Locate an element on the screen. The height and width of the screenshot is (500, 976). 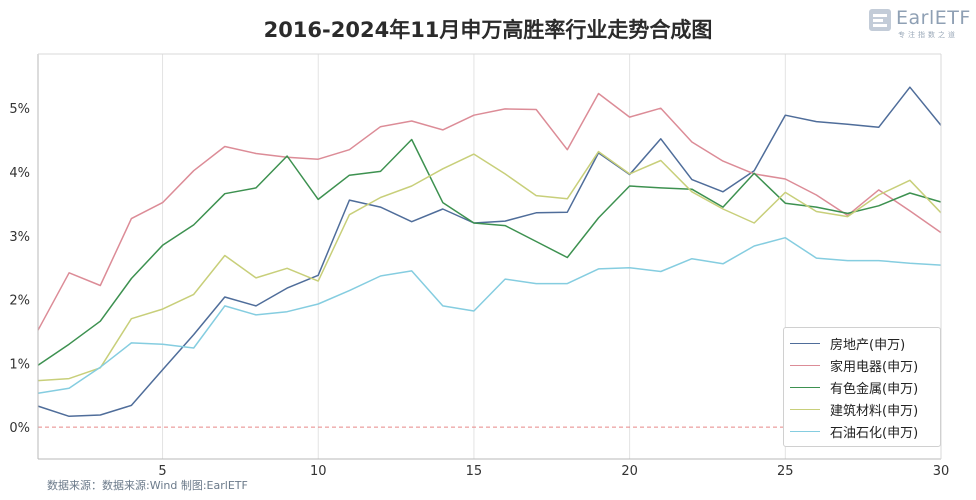
source-note: 数据来源：数据来源:Wind 制图:EarlETF is located at coordinates (147, 485).